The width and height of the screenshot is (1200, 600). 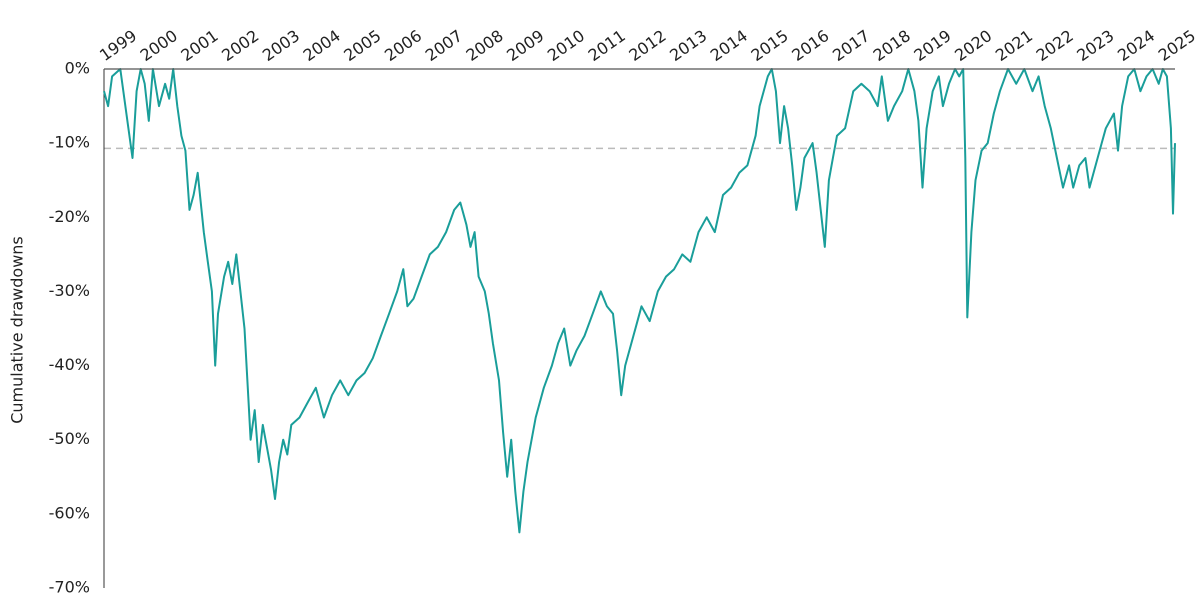 What do you see at coordinates (973, 45) in the screenshot?
I see `x-tick-label: 2020` at bounding box center [973, 45].